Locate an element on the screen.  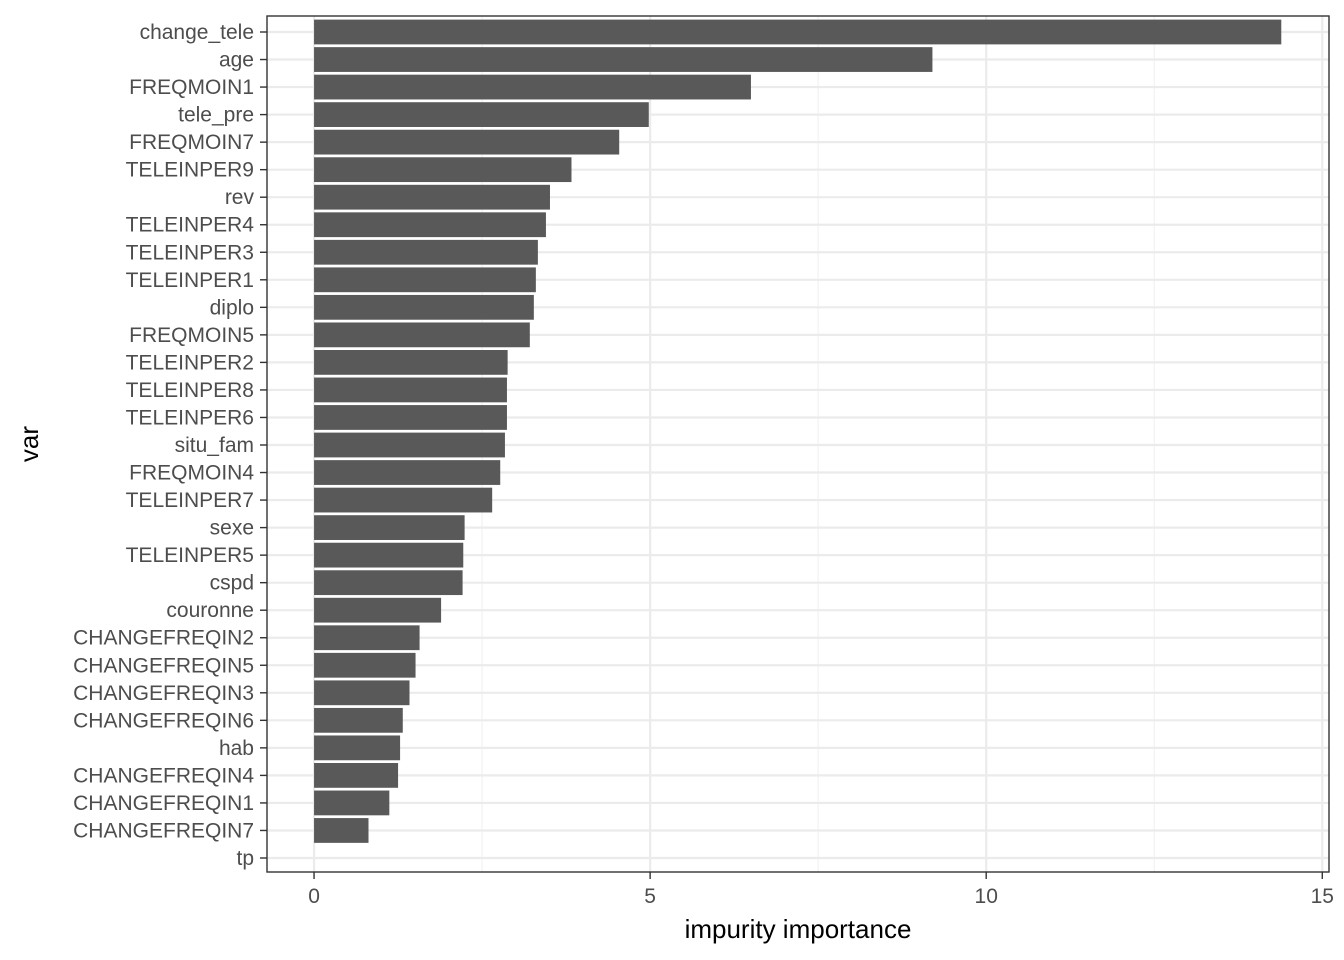
x-axis-ticks: 0 5 10 15 is located at coordinates (821, 890).